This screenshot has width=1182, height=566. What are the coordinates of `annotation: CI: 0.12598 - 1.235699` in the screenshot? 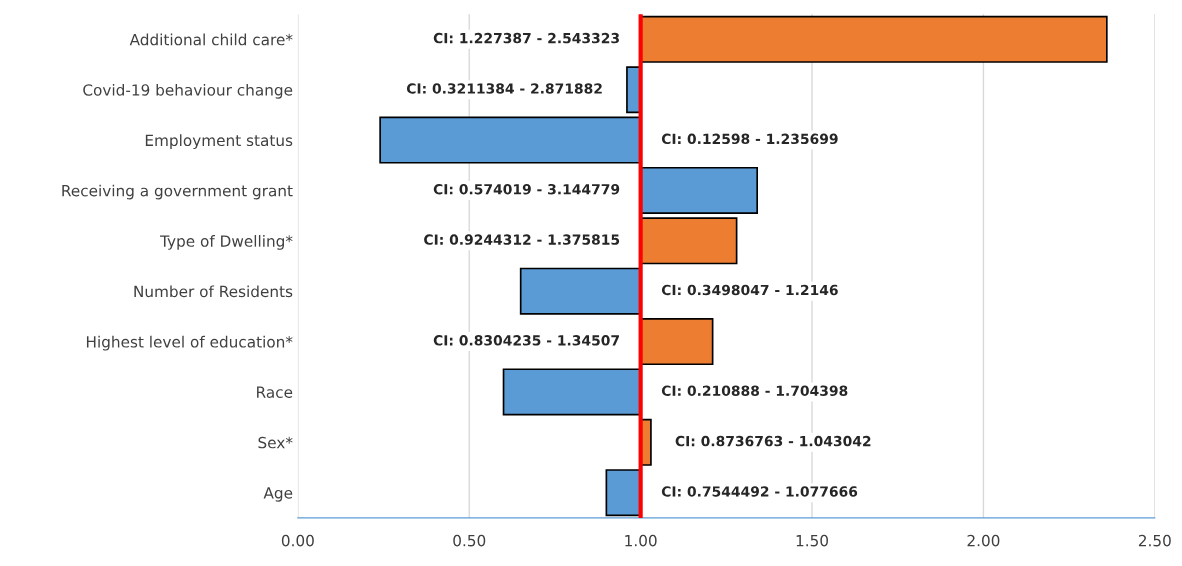 It's located at (749, 139).